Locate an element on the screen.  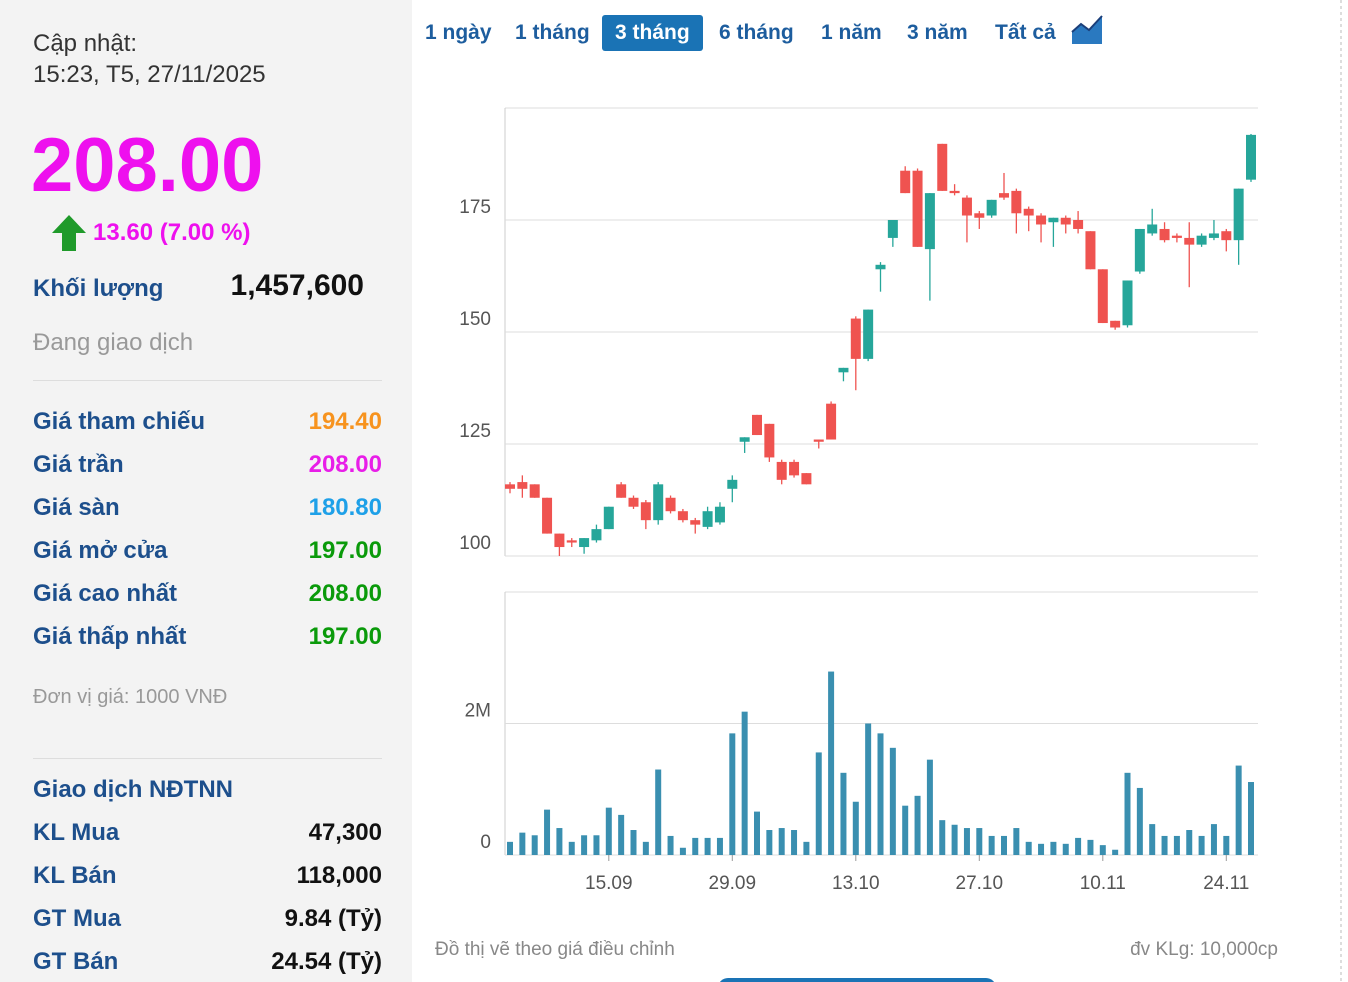
range-tab: 1 tháng is located at coordinates (552, 32).